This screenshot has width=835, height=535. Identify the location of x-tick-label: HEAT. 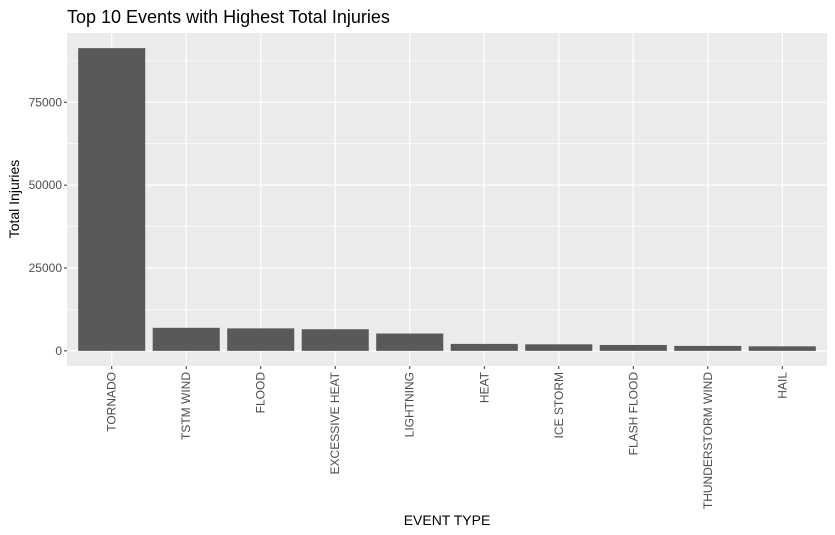
(484, 387).